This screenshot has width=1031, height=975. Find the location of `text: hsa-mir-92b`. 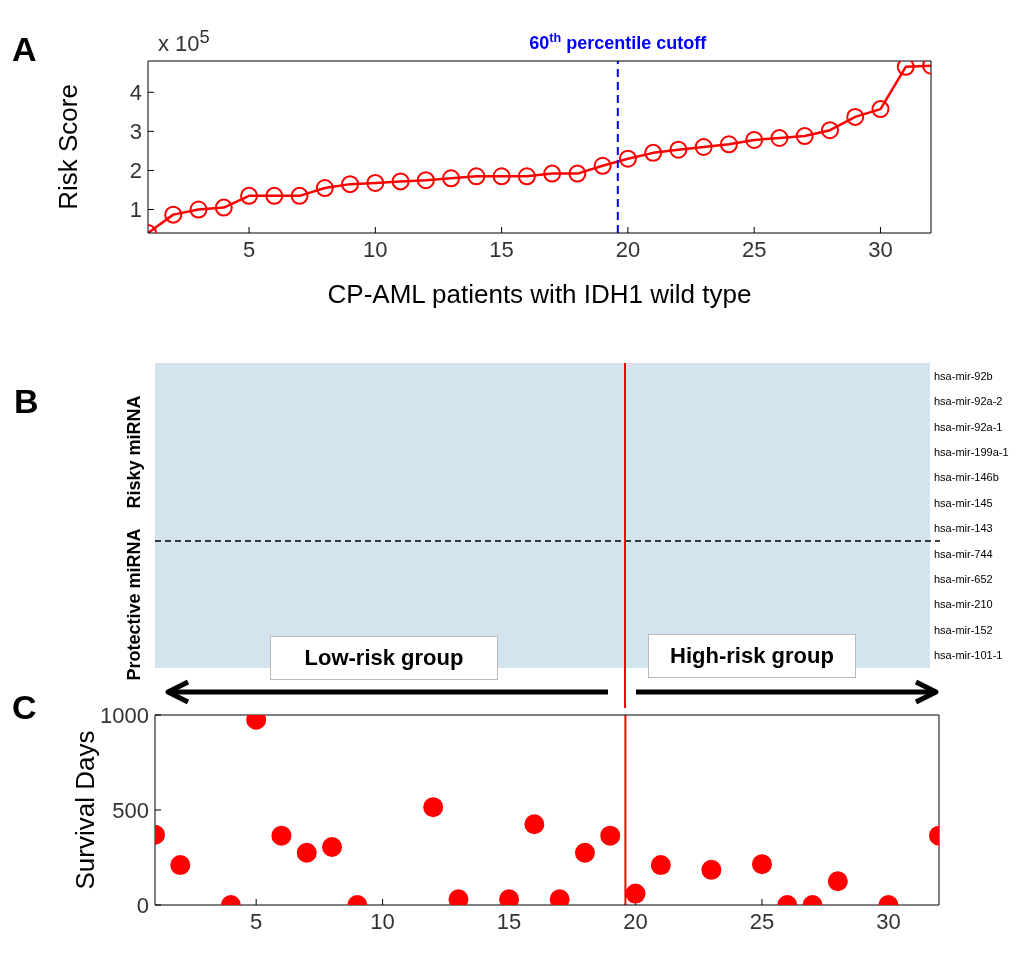

text: hsa-mir-92b is located at coordinates (963, 375).